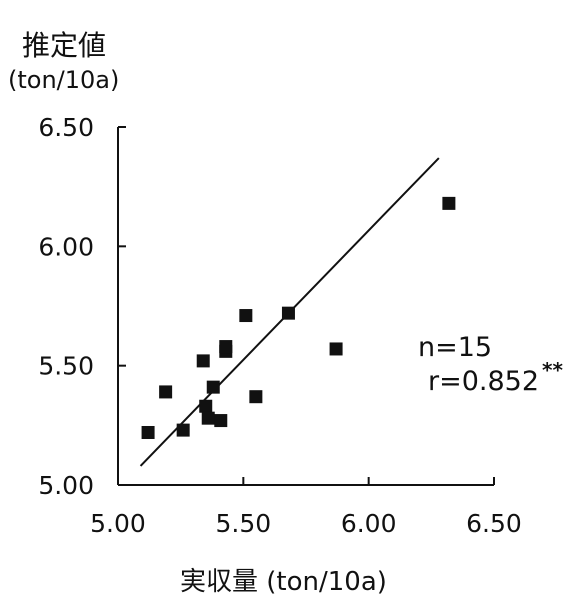 The height and width of the screenshot is (598, 580). Describe the element at coordinates (66, 485) in the screenshot. I see `y-tick-label: 5.00` at that location.